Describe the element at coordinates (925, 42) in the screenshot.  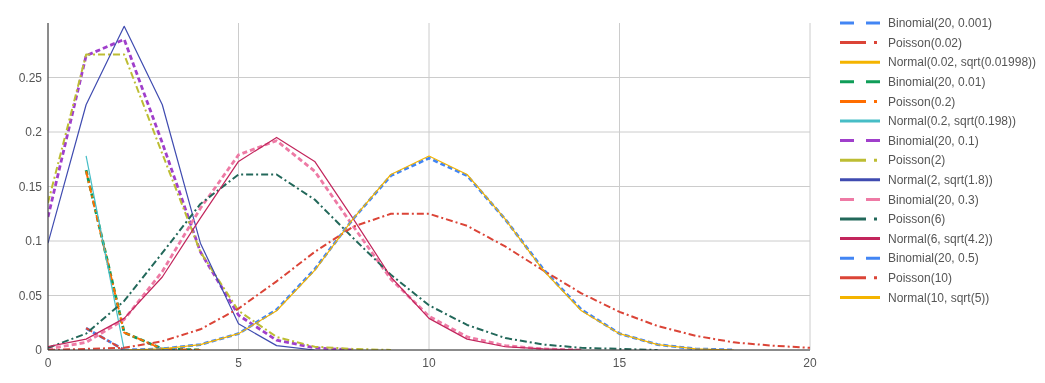
I see `legend-label: Poisson(0.02)` at that location.